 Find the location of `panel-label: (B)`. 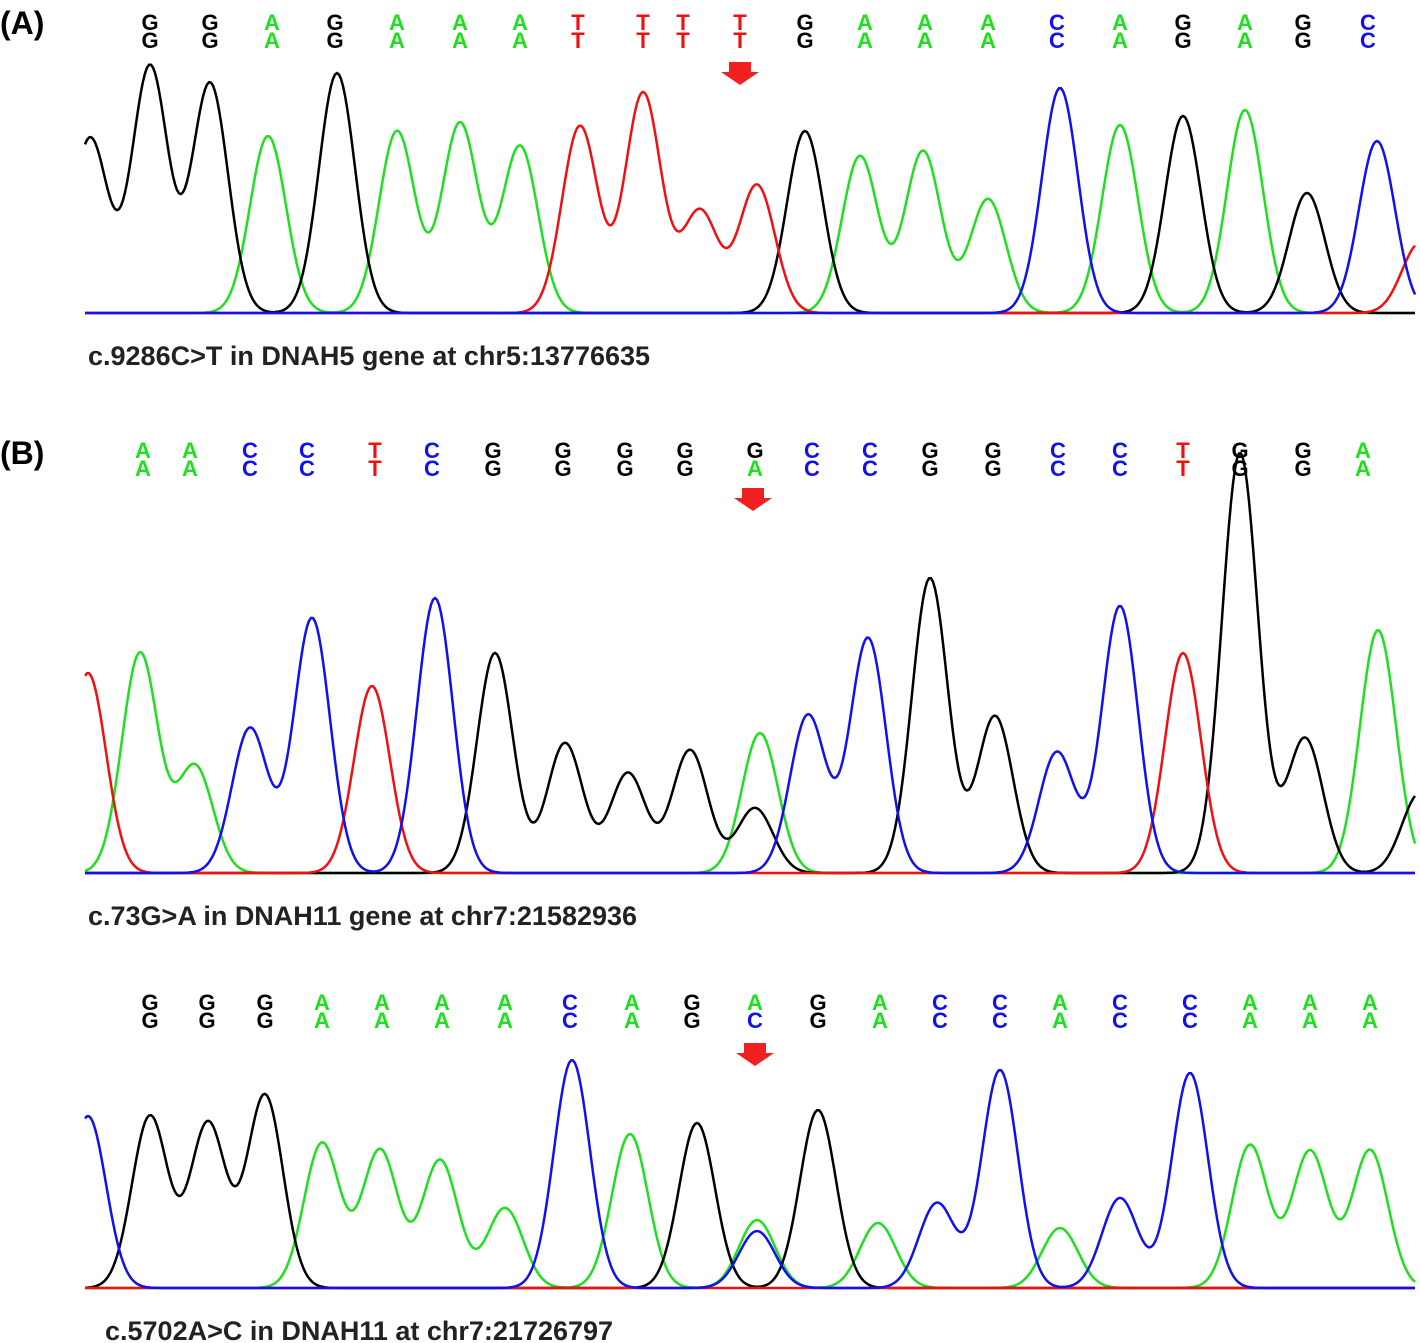

panel-label: (B) is located at coordinates (22, 453).